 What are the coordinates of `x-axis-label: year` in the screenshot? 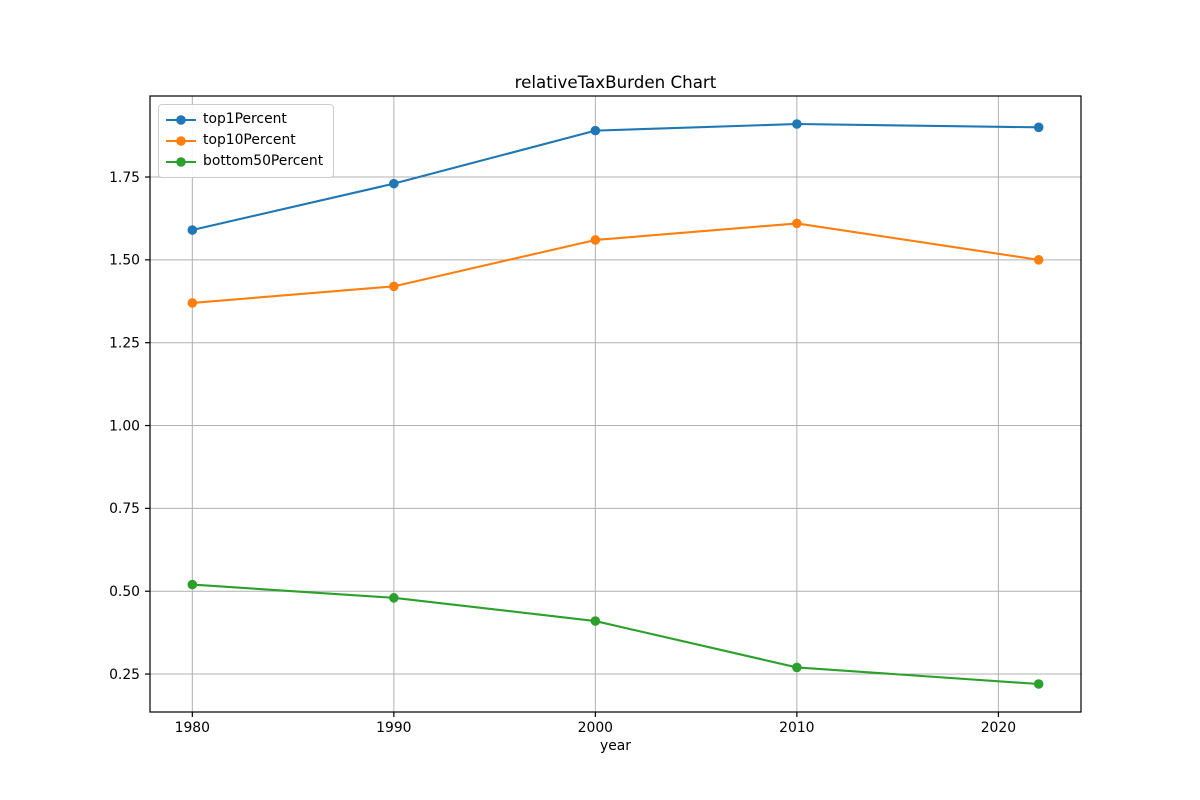 It's located at (615, 746).